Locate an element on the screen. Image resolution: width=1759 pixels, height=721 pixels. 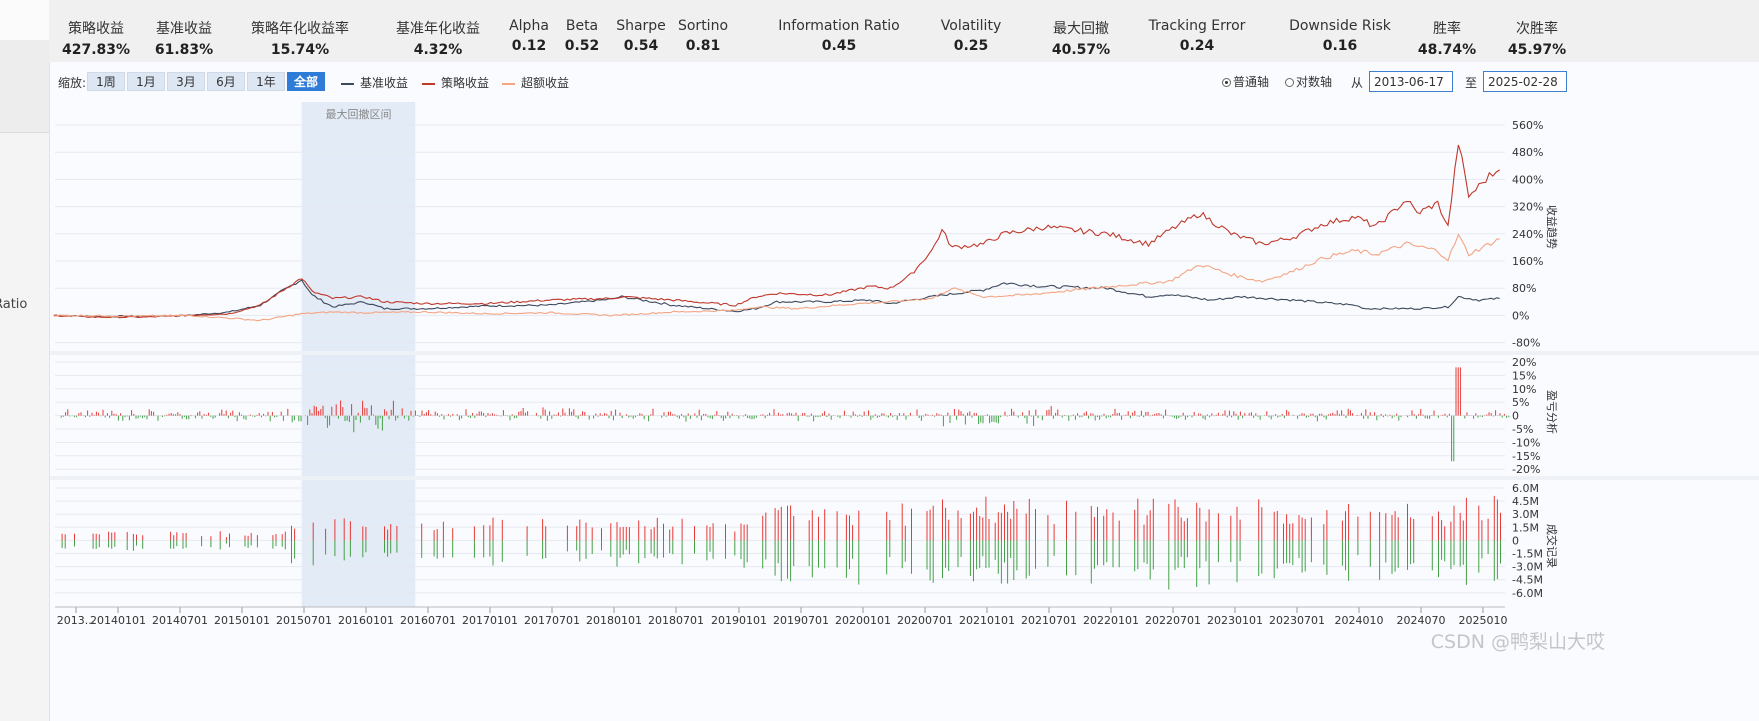
trades-tick-label: -6.0M is located at coordinates (1527, 593).